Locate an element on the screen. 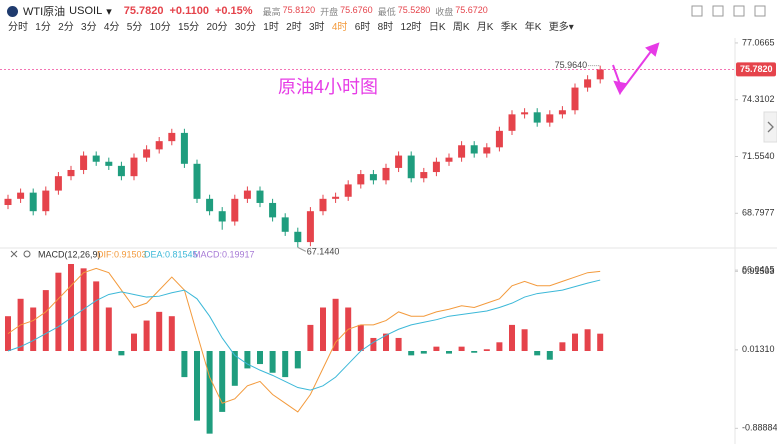 Image resolution: width=777 pixels, height=444 pixels. code: USOIL is located at coordinates (86, 11).